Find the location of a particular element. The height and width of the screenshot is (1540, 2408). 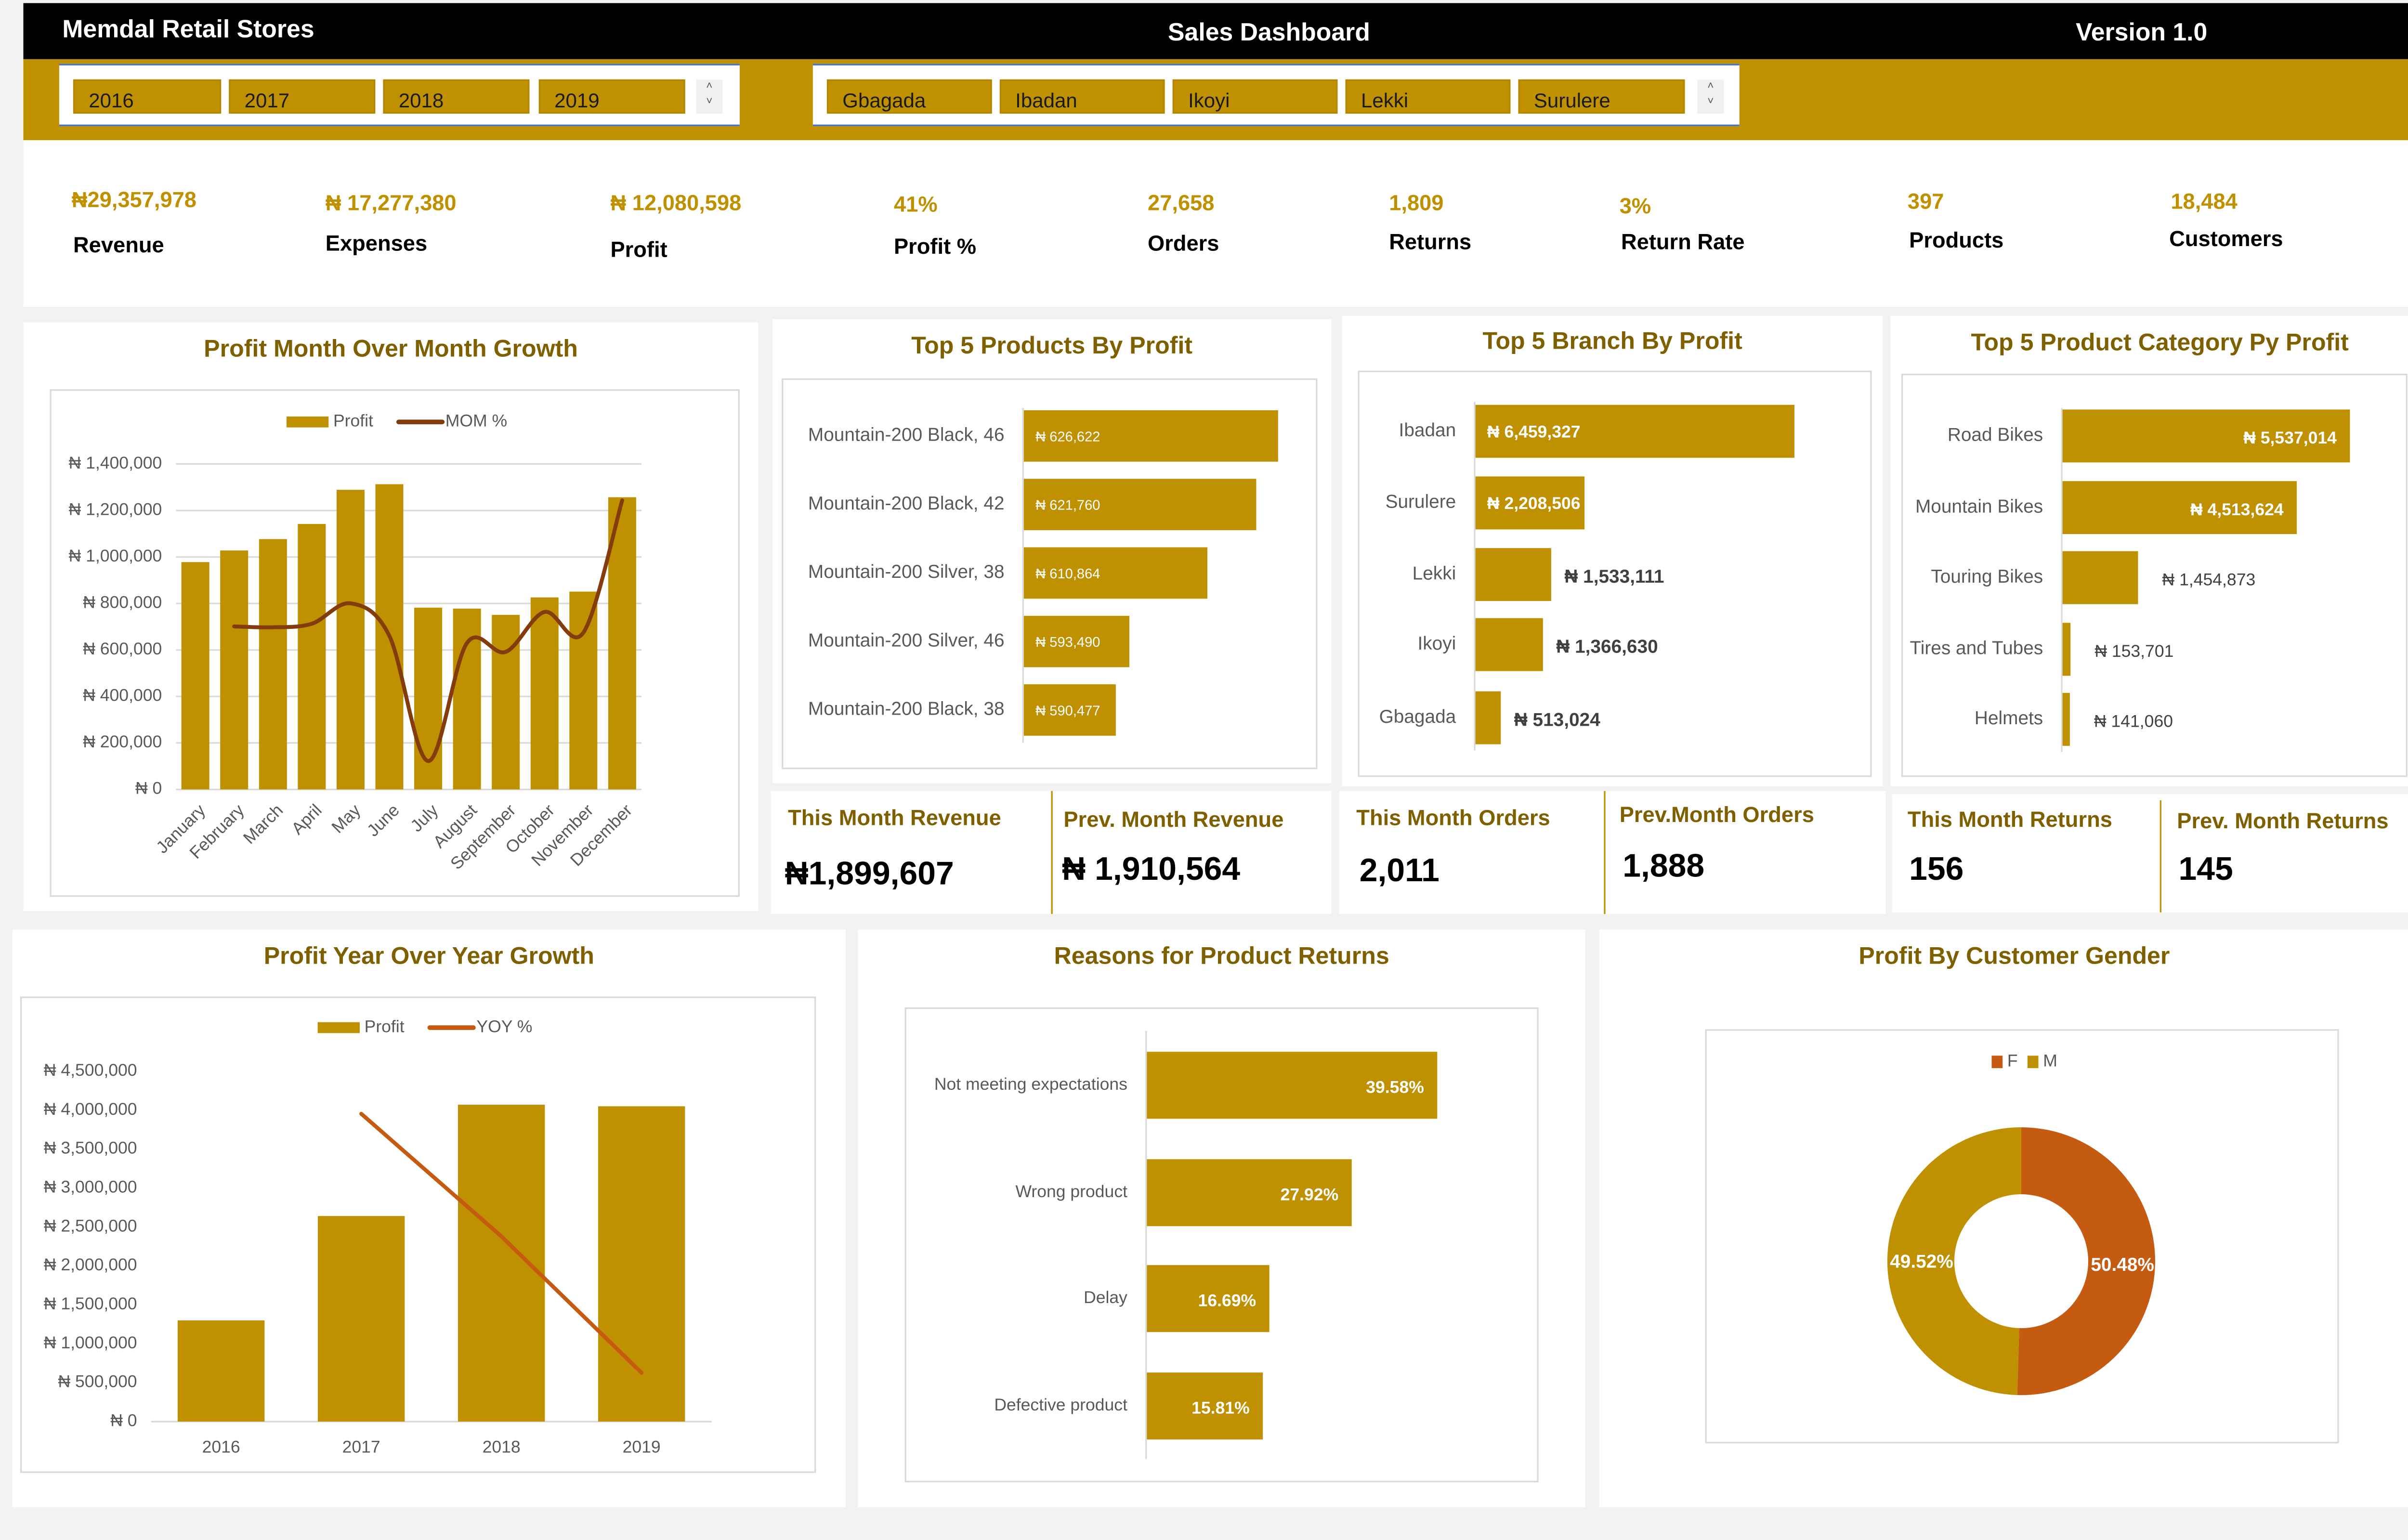

mom-growth-panel: Profit Month Over Month Growth is located at coordinates (391, 616).